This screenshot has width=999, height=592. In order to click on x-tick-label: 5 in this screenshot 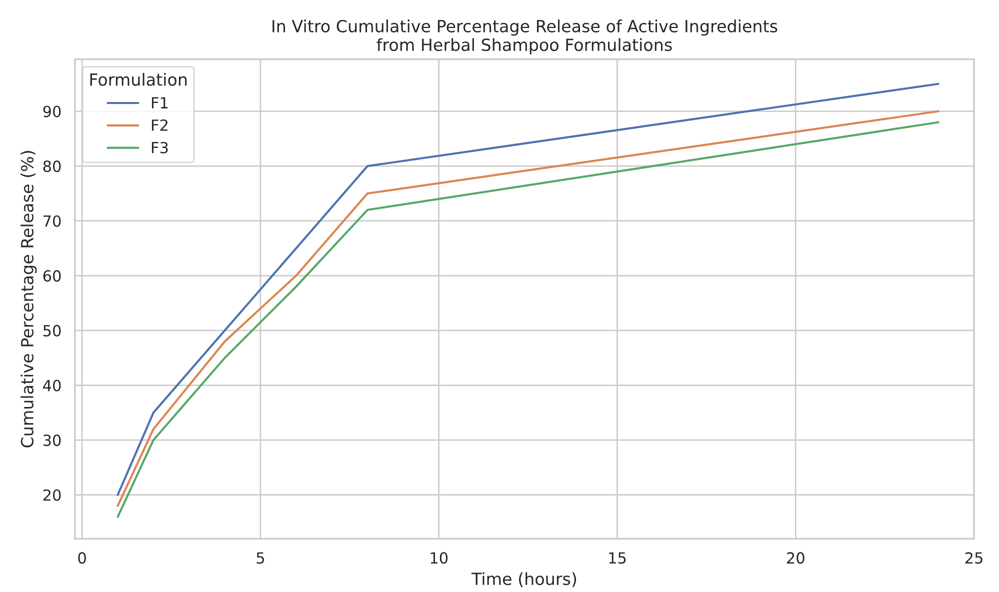, I will do `click(260, 558)`.